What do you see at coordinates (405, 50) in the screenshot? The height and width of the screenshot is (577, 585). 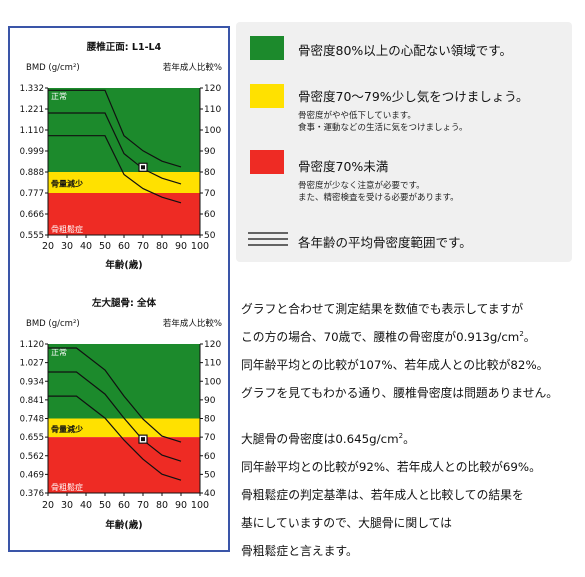 I see `legend-green-label: 骨密度80%以上の心配ない領域です。` at bounding box center [405, 50].